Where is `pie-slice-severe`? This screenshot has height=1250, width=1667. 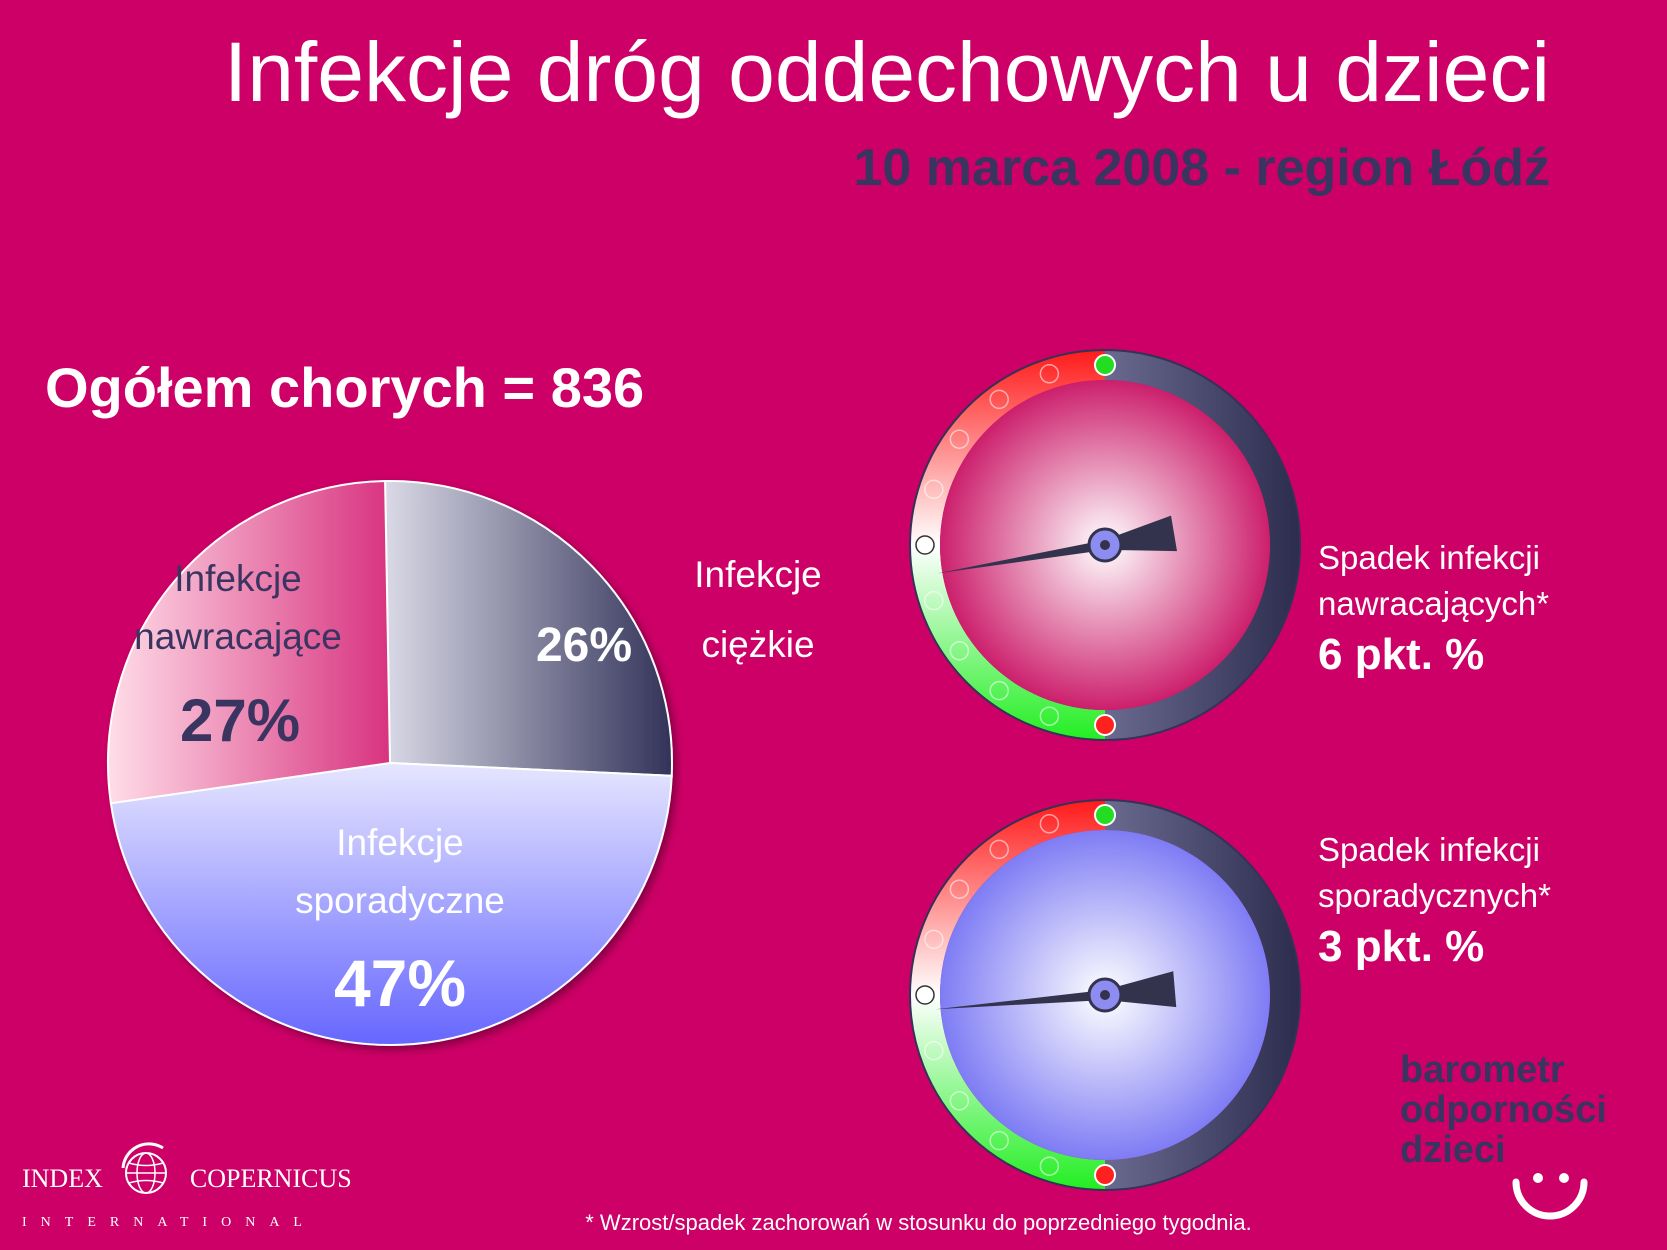 pie-slice-severe is located at coordinates (528, 628).